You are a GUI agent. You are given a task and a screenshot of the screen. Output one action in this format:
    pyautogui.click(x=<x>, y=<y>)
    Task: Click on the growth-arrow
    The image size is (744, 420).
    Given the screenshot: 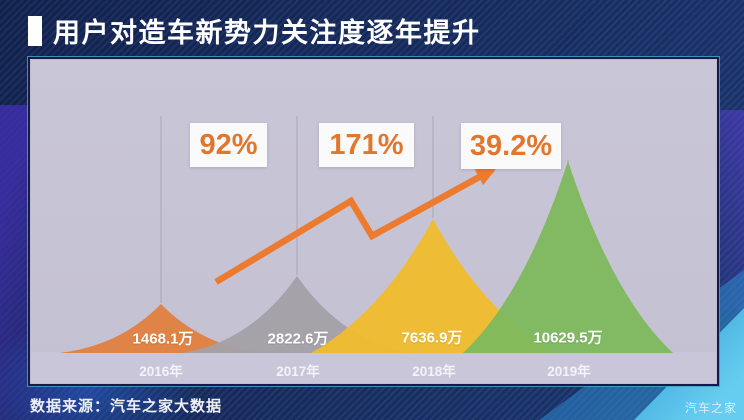 What is the action you would take?
    pyautogui.click(x=356, y=226)
    